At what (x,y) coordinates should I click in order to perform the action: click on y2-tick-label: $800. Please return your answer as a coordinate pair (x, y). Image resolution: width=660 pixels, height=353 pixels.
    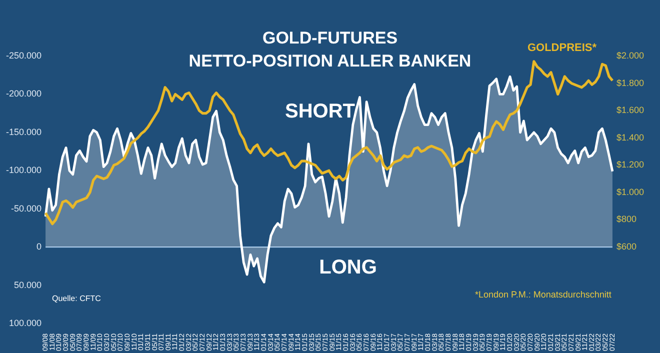
    Looking at the image, I should click on (626, 219).